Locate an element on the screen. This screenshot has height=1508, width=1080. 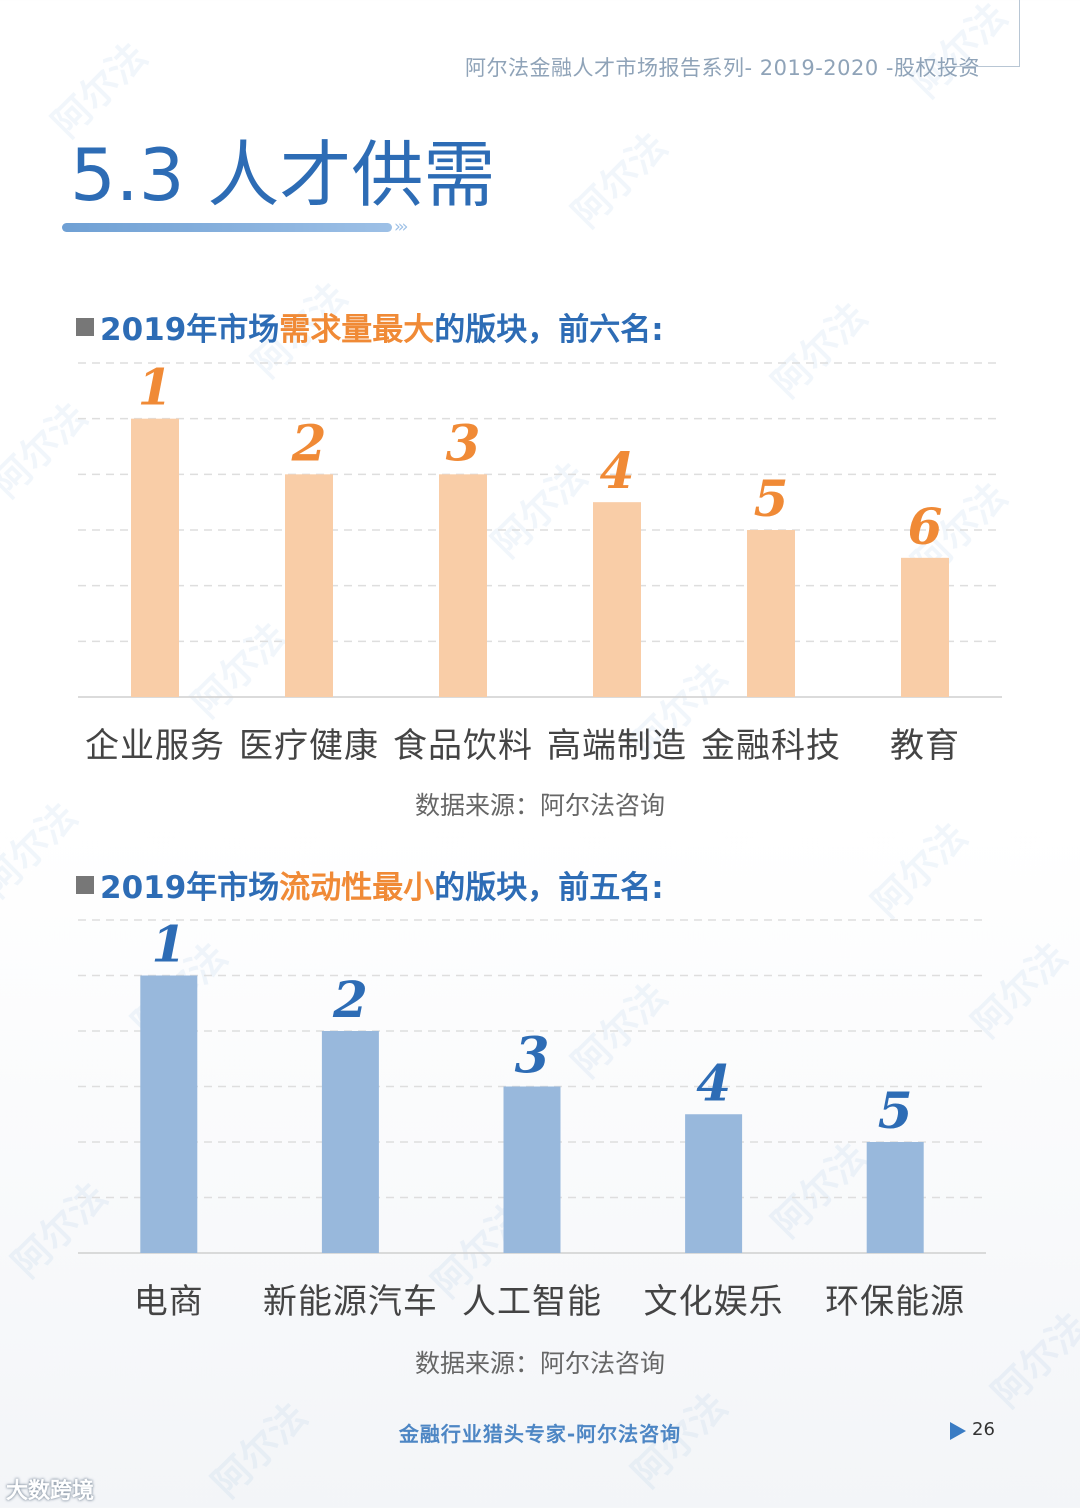
category-tick-label: 企业服务 is located at coordinates (155, 746).